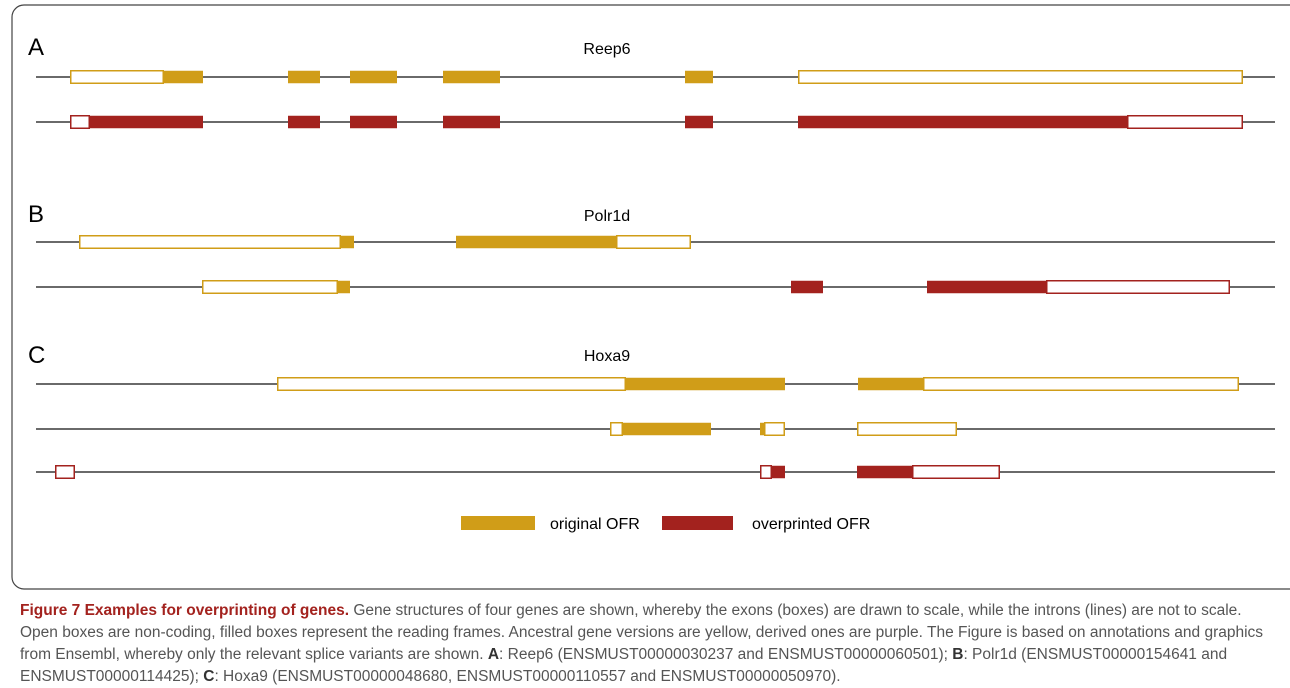  What do you see at coordinates (36, 47) in the screenshot?
I see `panel-letter: A` at bounding box center [36, 47].